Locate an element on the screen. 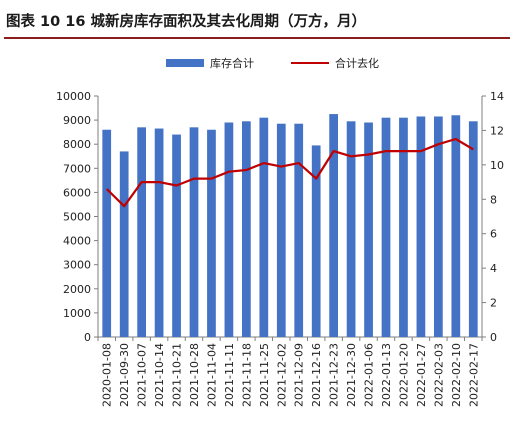  x-tick-label: 2022-01-20 is located at coordinates (403, 375).